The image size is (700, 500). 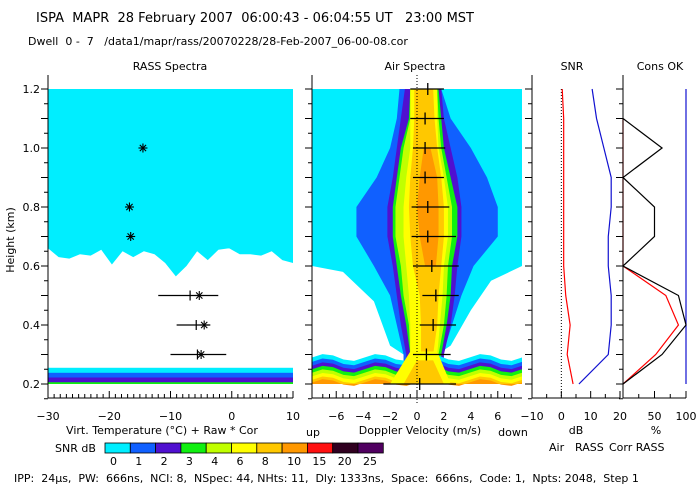 I want to click on rass-x-tick-label: −10, so click(x=170, y=416).